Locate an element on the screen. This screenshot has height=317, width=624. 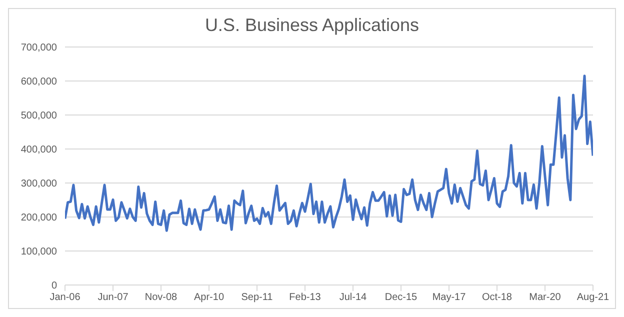
x-tick-label: May-17 is located at coordinates (449, 298).